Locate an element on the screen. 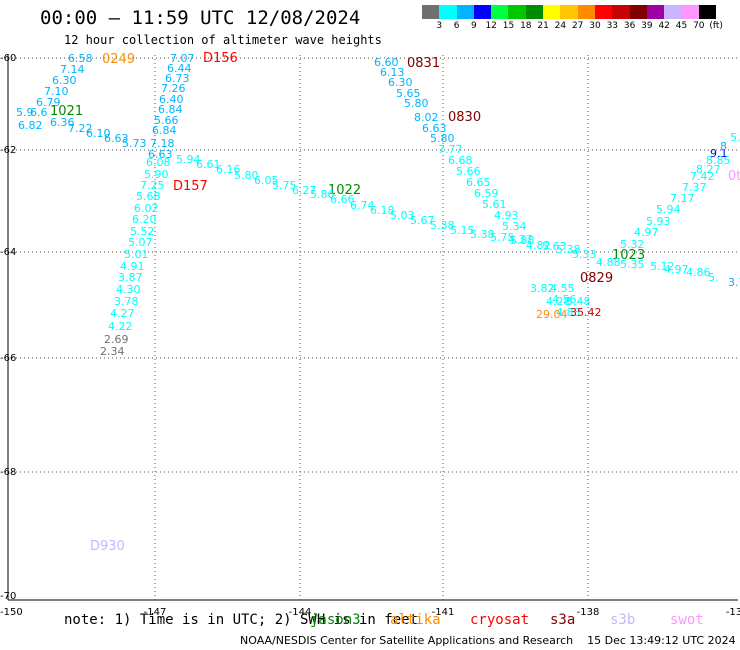 Image resolution: width=740 pixels, height=650 pixels. pass-label: 1021 is located at coordinates (66, 111).